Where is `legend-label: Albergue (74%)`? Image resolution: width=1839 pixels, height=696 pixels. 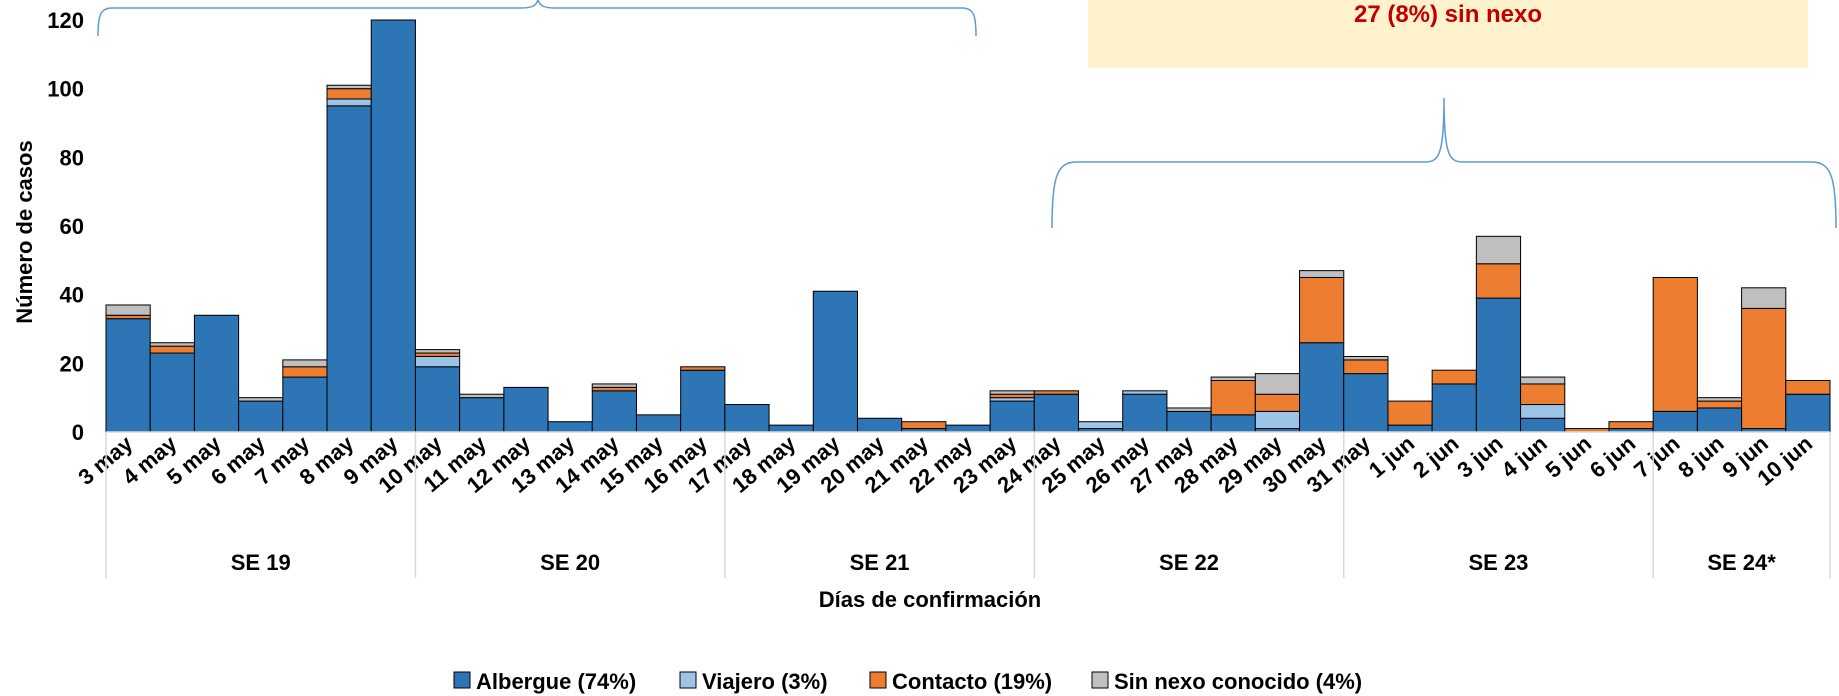 legend-label: Albergue (74%) is located at coordinates (556, 681).